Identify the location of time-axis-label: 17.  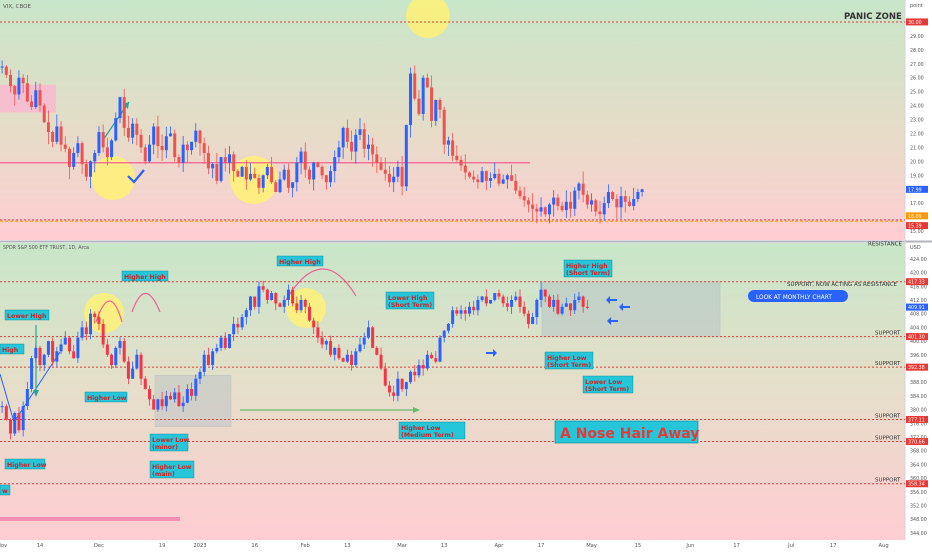
(736, 546).